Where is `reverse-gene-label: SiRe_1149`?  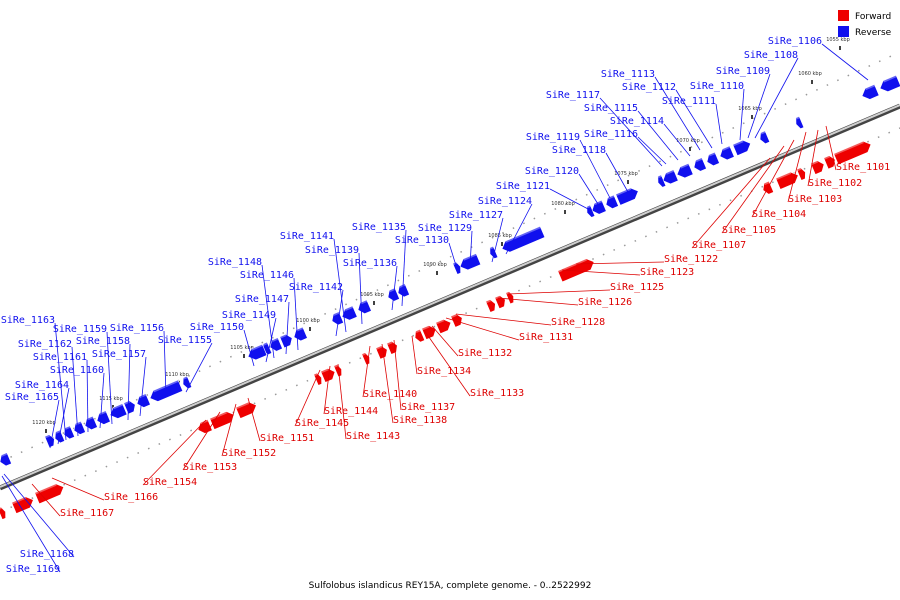 reverse-gene-label: SiRe_1149 is located at coordinates (249, 315).